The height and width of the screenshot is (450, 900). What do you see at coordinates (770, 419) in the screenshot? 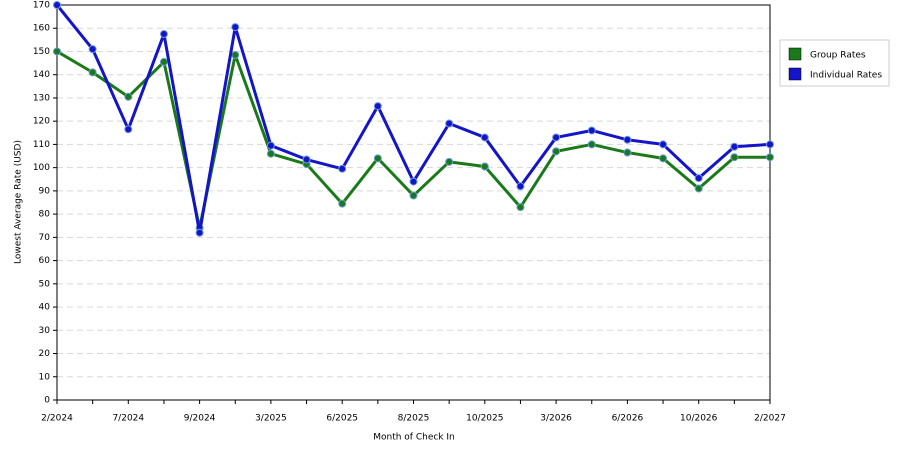
I see `x-tick-label: 2/2027` at bounding box center [770, 419].